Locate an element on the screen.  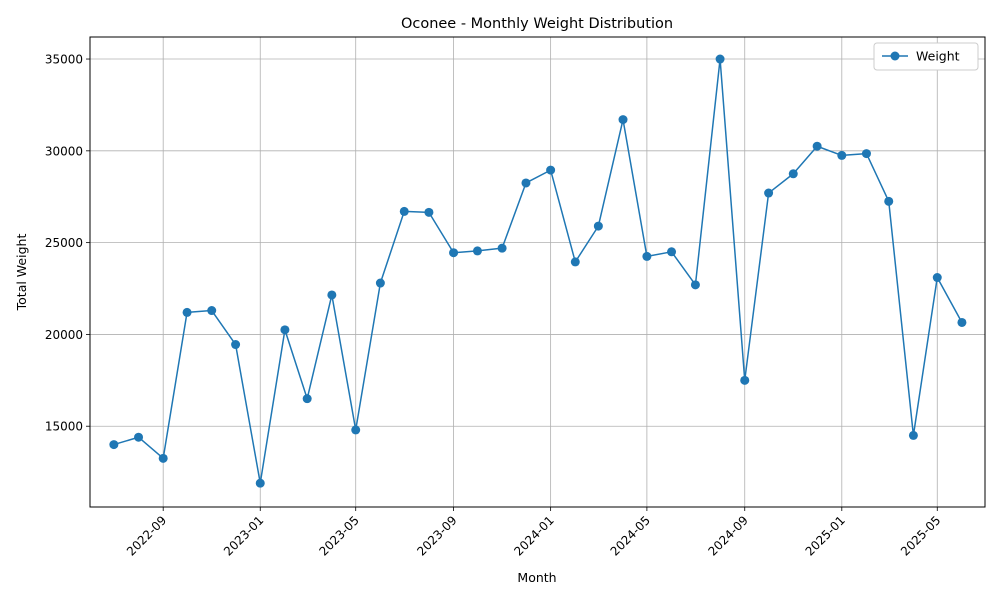
legend-label: Weight is located at coordinates (938, 56).